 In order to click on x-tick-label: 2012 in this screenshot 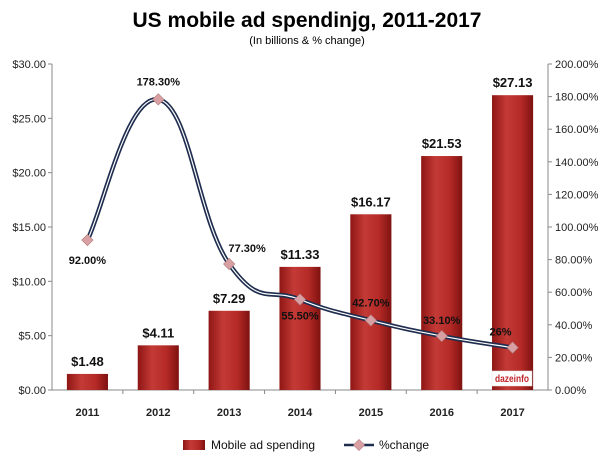, I will do `click(158, 413)`.